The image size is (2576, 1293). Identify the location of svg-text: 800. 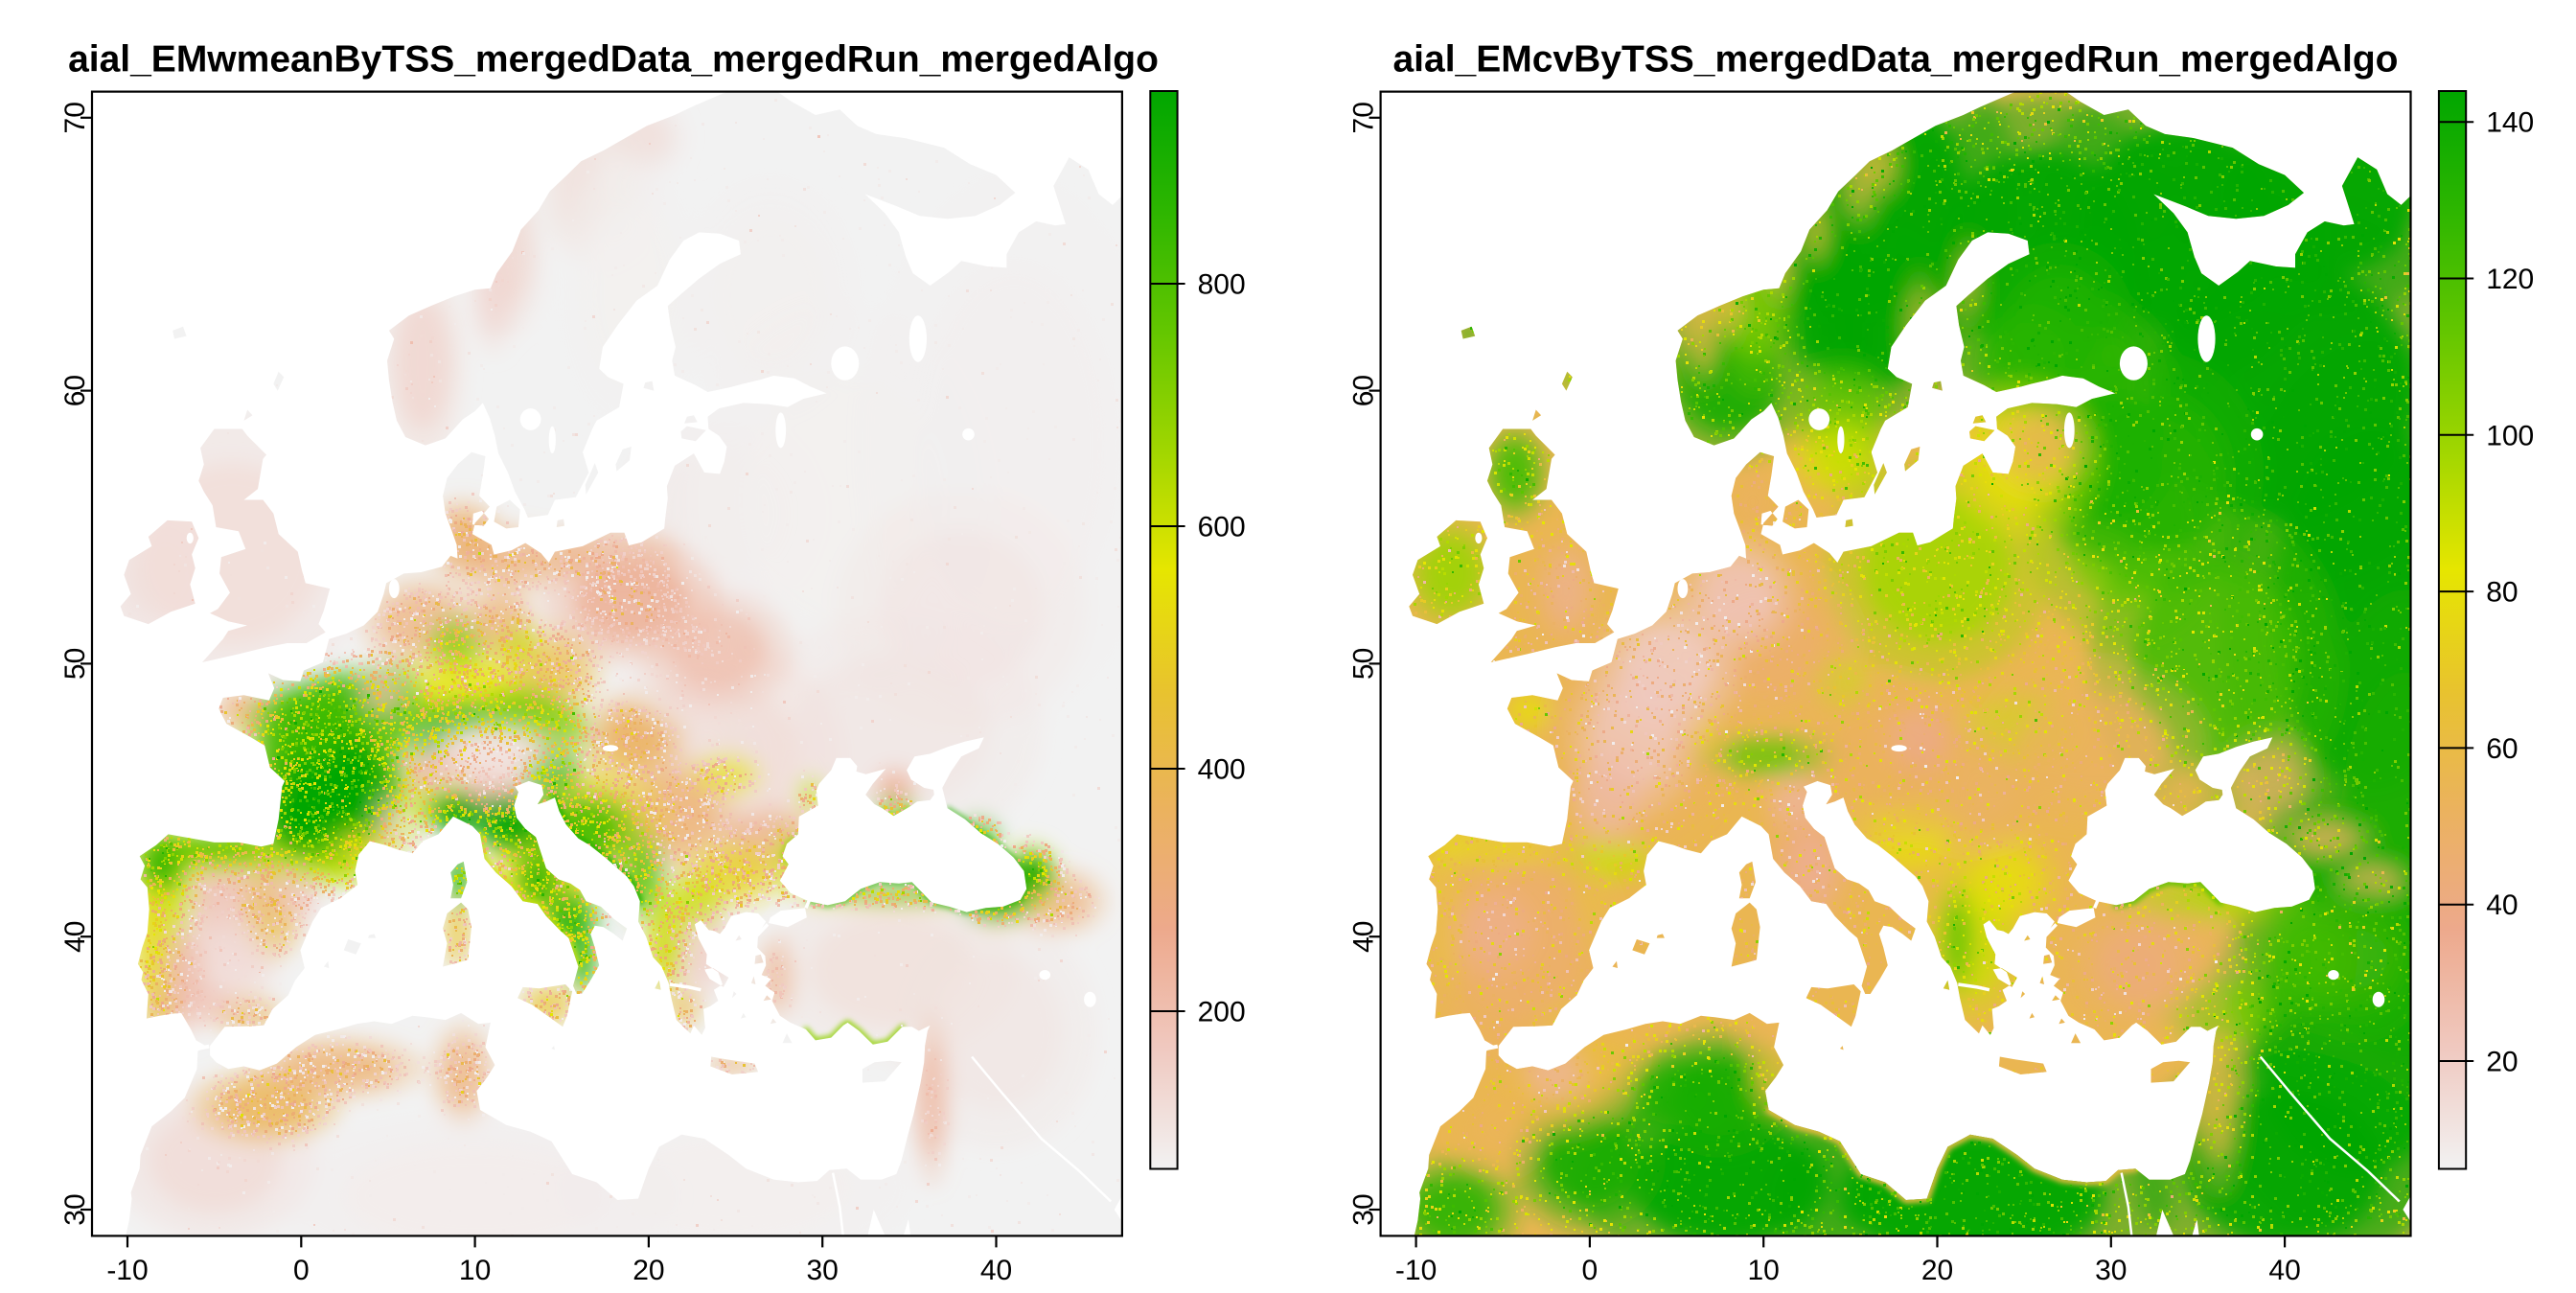
(1222, 285).